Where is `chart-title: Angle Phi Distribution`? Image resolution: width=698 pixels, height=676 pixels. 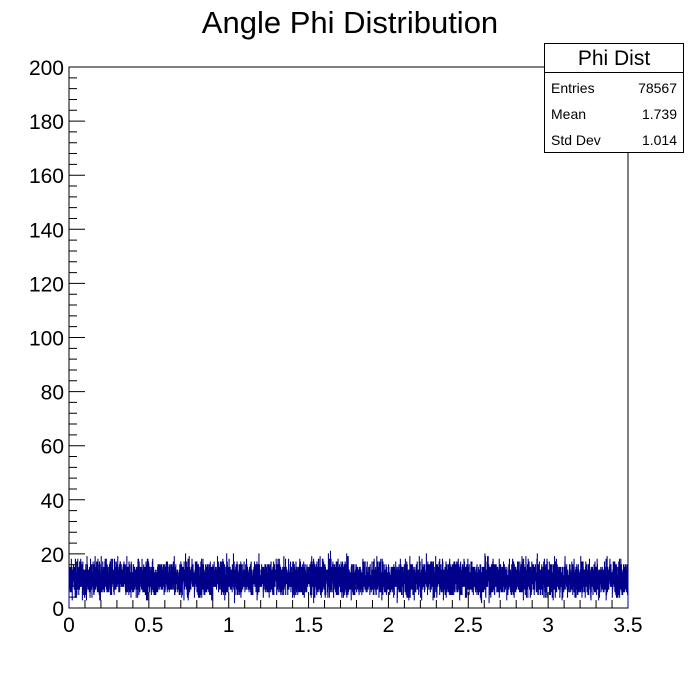
chart-title: Angle Phi Distribution is located at coordinates (350, 22).